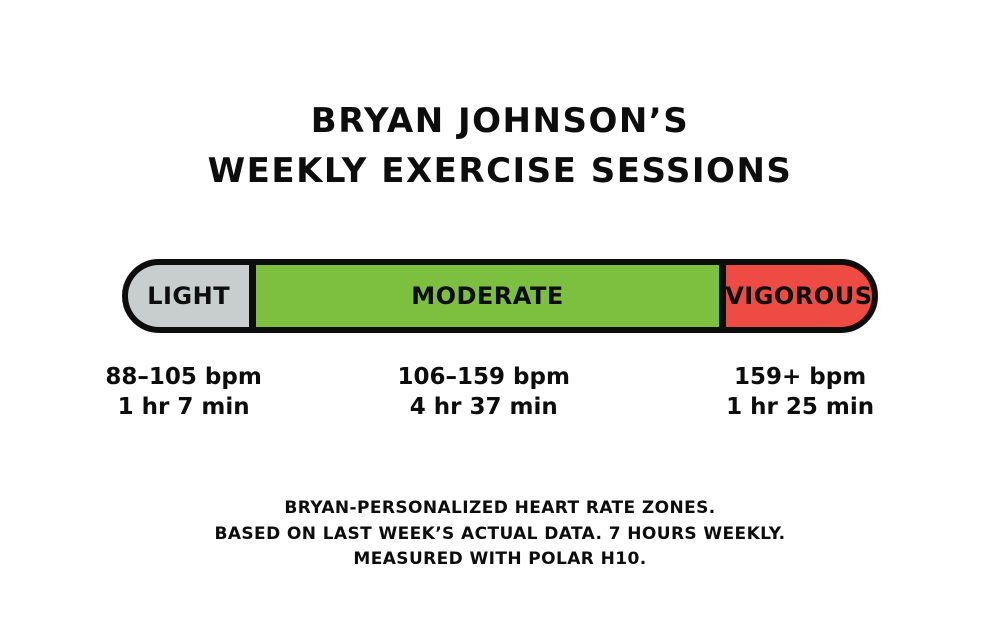 The height and width of the screenshot is (638, 1000). What do you see at coordinates (183, 377) in the screenshot?
I see `zone-bpm-light: 88–105 bpm` at bounding box center [183, 377].